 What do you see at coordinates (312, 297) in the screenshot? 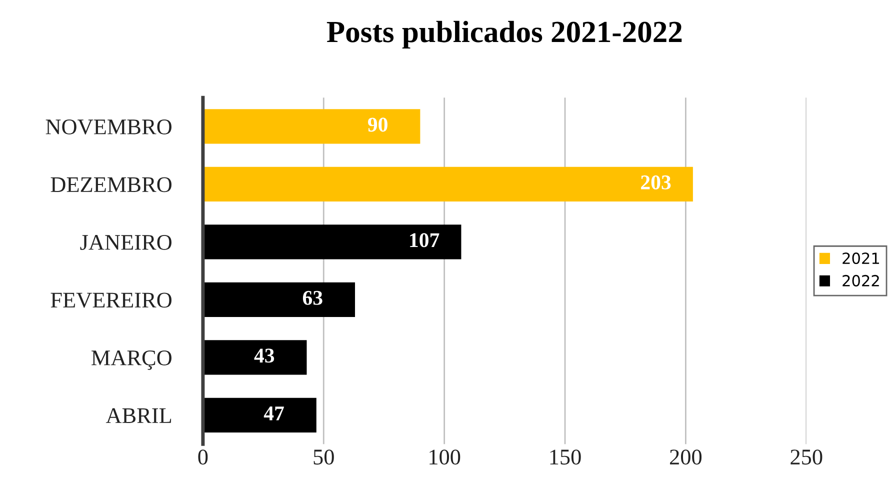
I see `data-label: 63` at bounding box center [312, 297].